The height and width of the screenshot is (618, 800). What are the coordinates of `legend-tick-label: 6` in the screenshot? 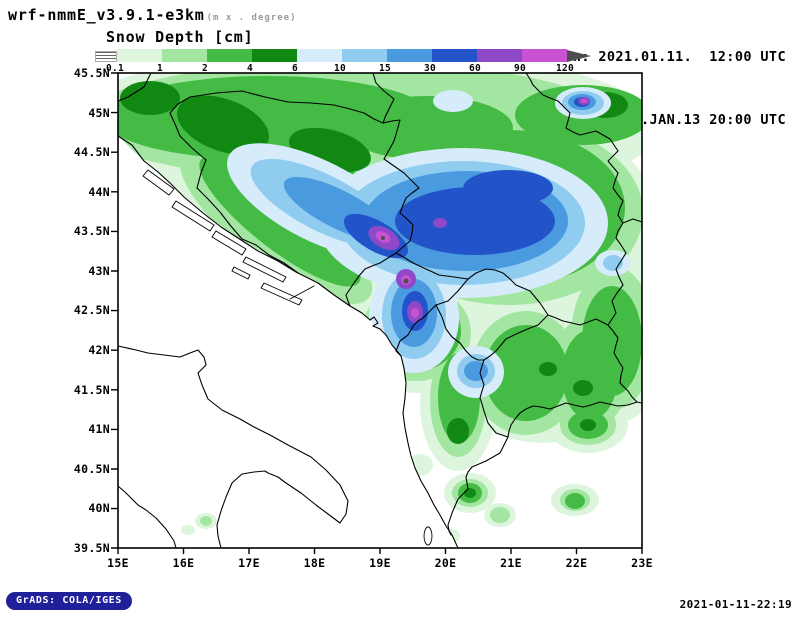 It's located at (295, 68).